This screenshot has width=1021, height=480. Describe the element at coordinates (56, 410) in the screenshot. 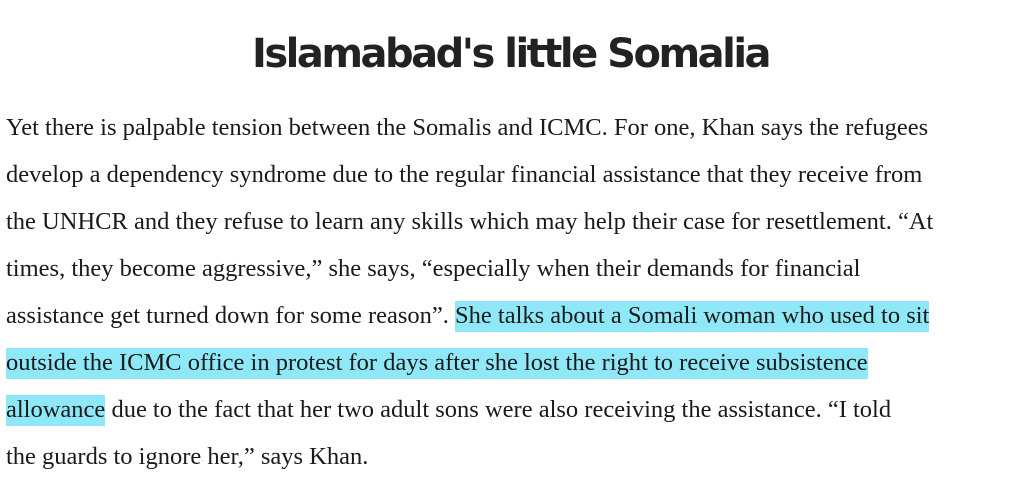

I see `highlighted-text: allowance` at that location.